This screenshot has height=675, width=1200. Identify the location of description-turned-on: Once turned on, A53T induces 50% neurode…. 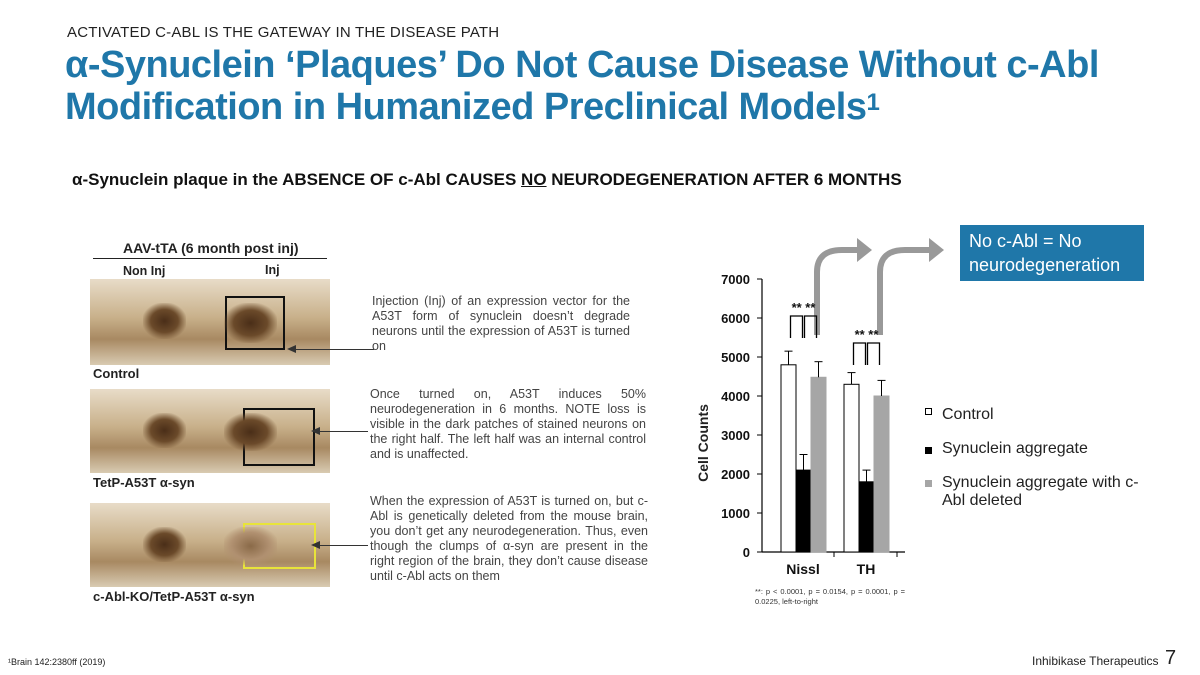
(508, 424).